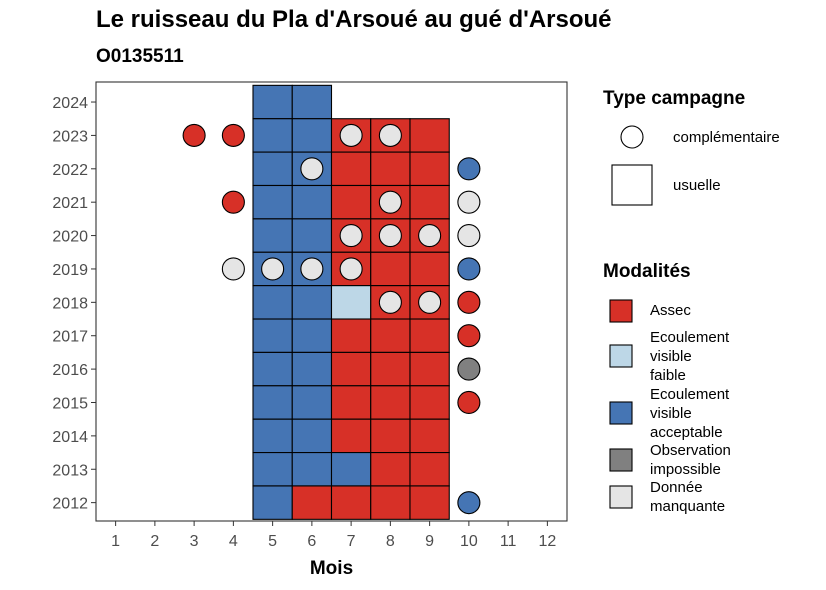  Describe the element at coordinates (690, 450) in the screenshot. I see `legend-modalite-line: Observation` at that location.